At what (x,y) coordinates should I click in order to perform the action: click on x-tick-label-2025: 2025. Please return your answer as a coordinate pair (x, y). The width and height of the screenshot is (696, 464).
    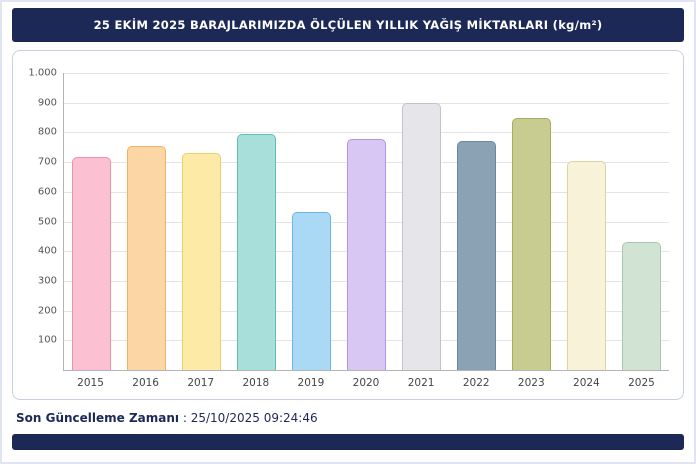
    Looking at the image, I should click on (641, 383).